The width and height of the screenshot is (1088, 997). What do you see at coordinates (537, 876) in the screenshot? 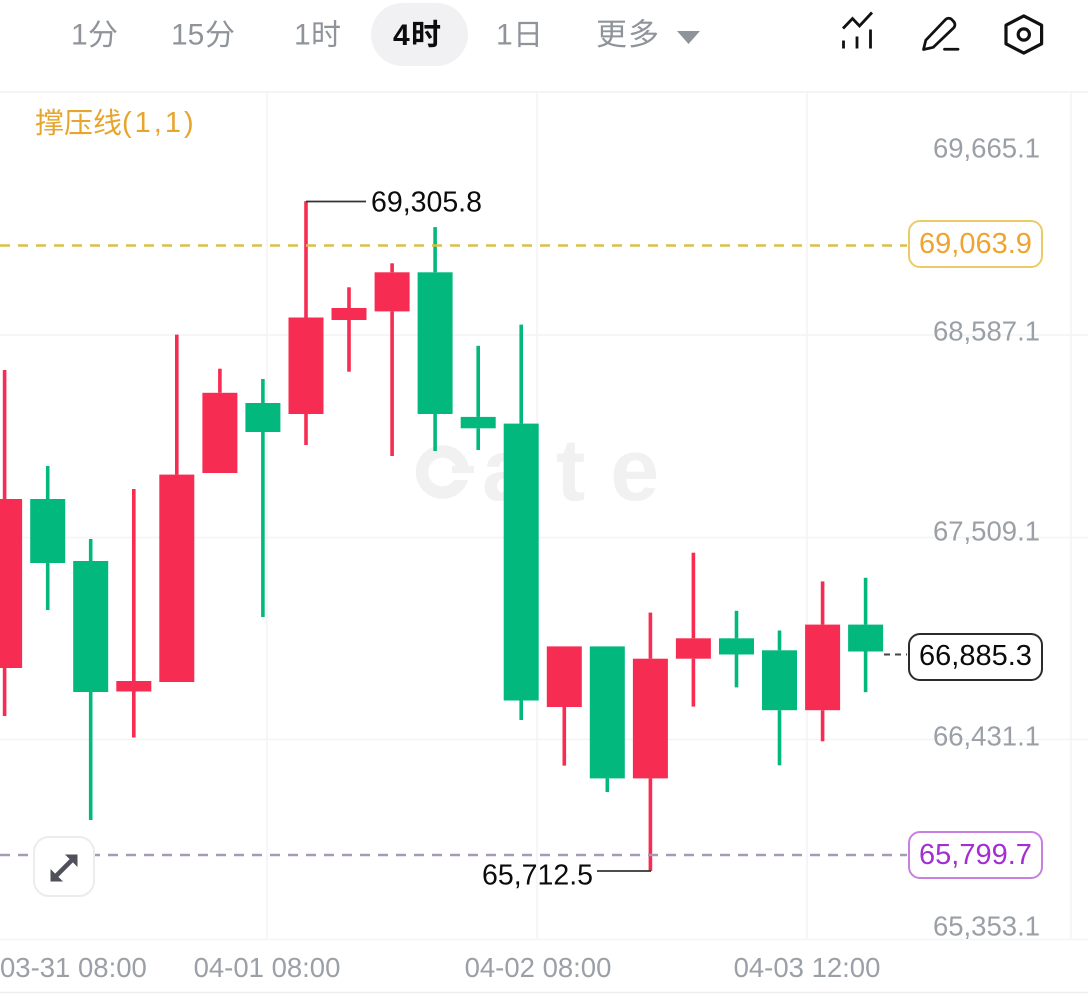
I see `svg-text: 65,712.5` at bounding box center [537, 876].